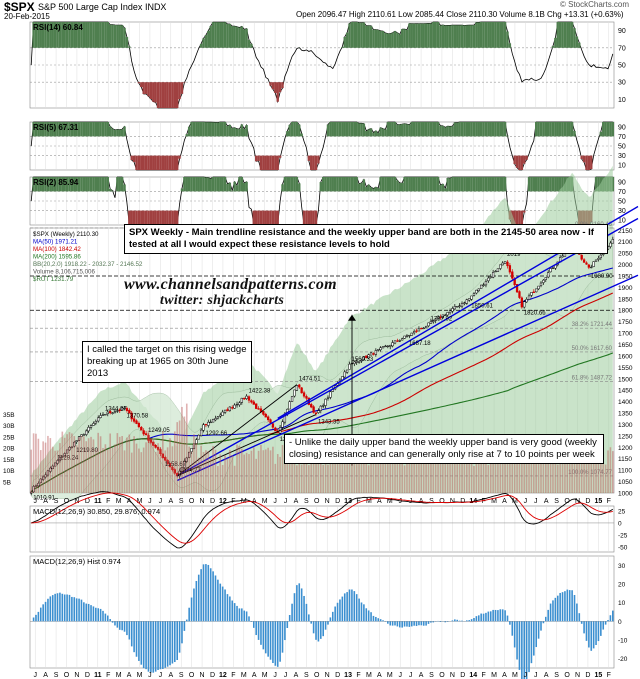 This screenshot has width=640, height=679. Describe the element at coordinates (620, 523) in the screenshot. I see `macd-tick-label: 0` at that location.